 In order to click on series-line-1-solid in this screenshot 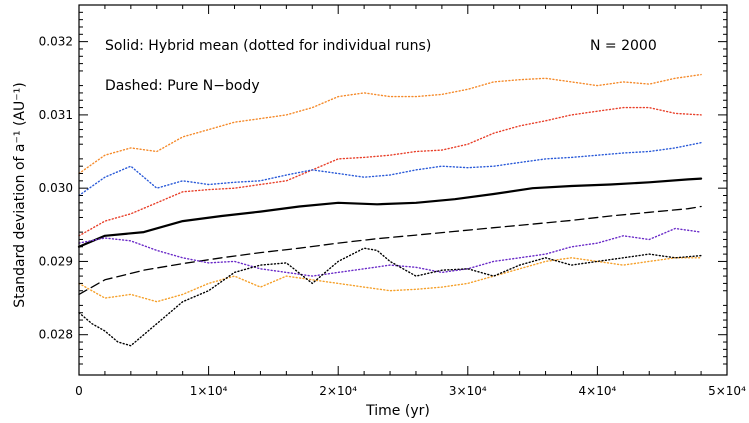, I will do `click(390, 212)`.